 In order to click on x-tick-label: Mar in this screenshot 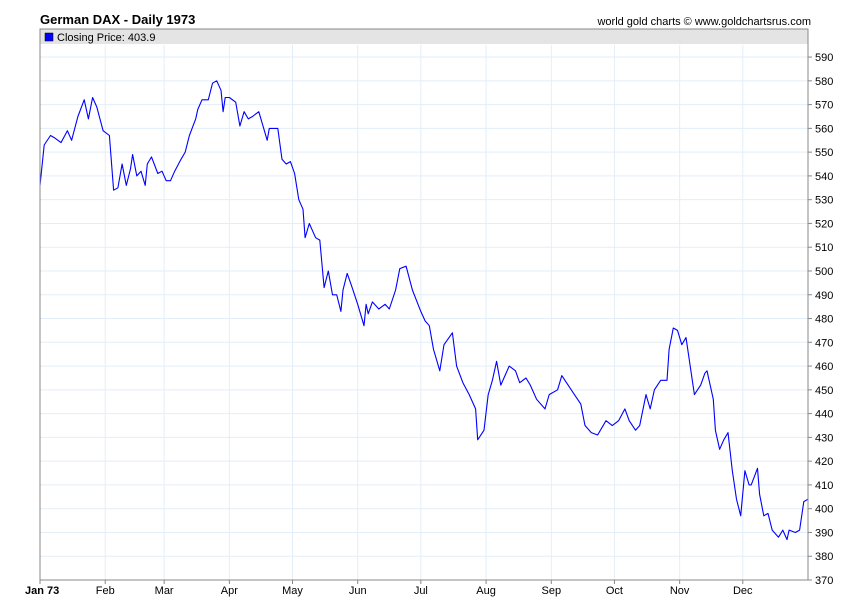, I will do `click(164, 591)`.